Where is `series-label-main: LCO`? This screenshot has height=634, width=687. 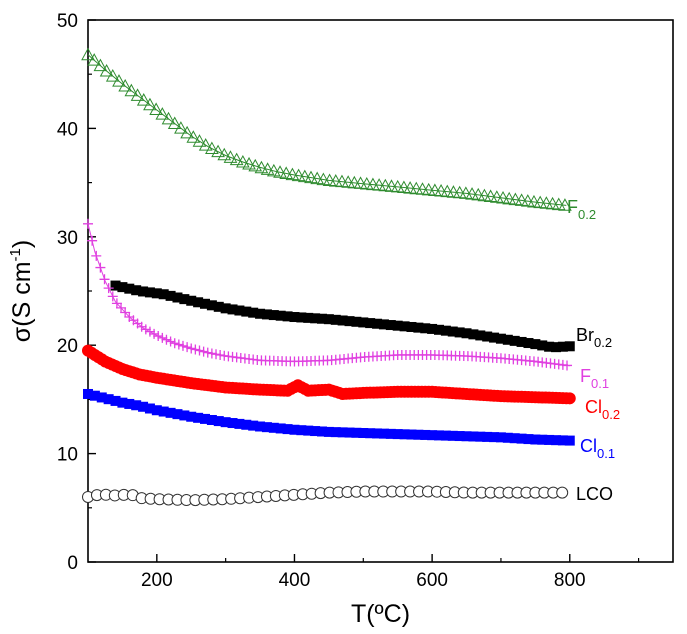 series-label-main: LCO is located at coordinates (594, 494).